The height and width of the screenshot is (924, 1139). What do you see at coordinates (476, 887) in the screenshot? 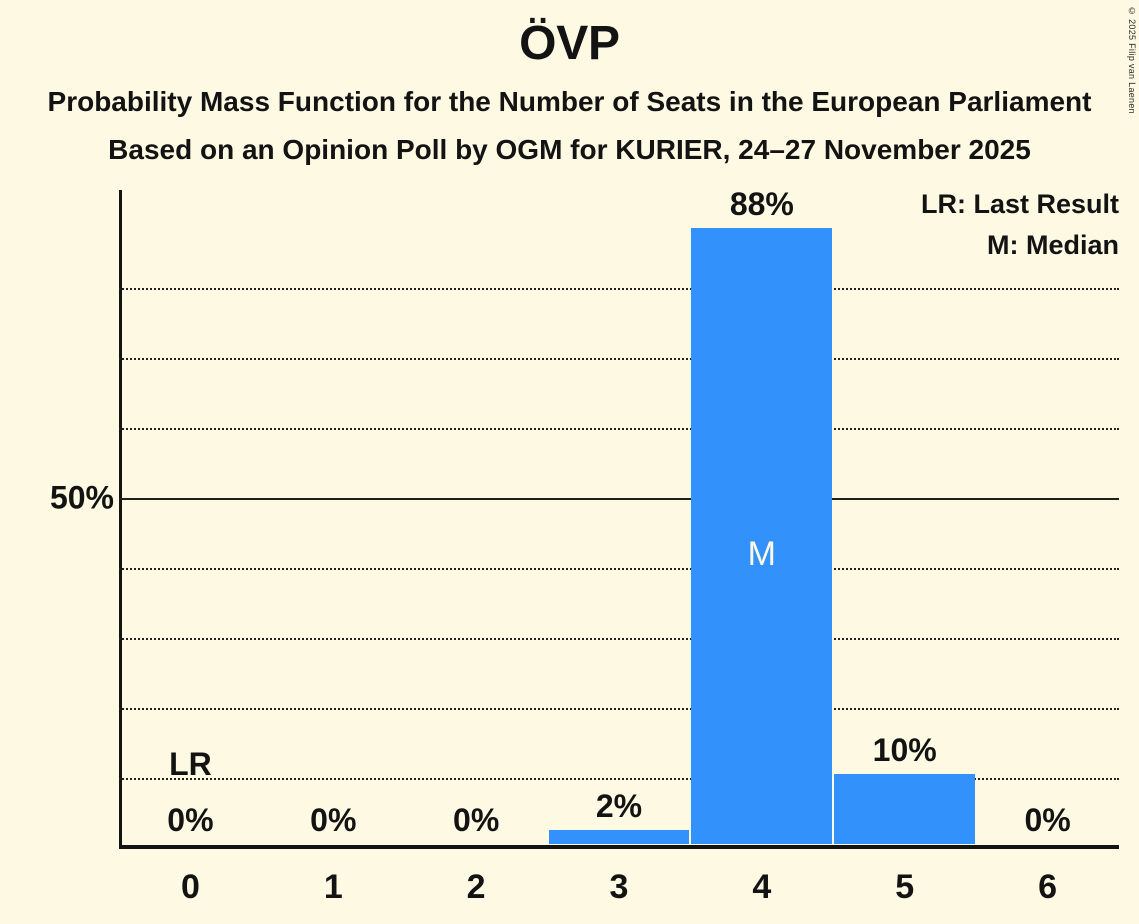
I see `x-tick-label: 2` at bounding box center [476, 887].